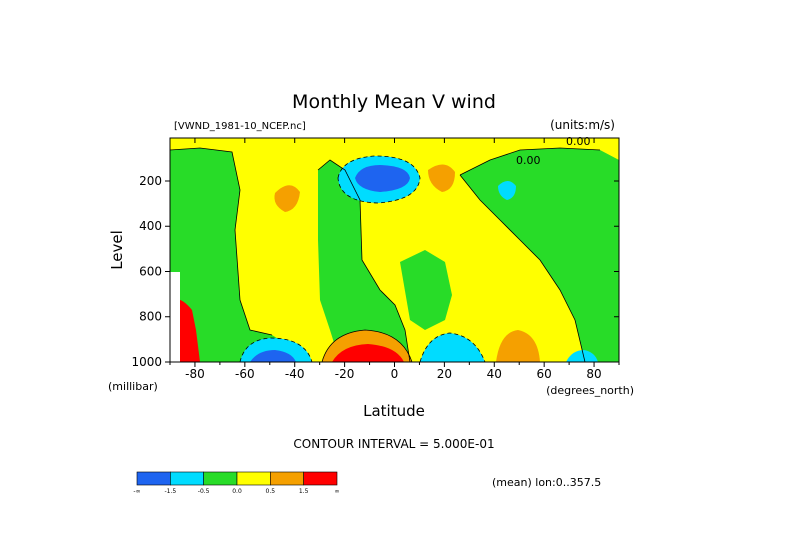 Image resolution: width=789 pixels, height=558 pixels. What do you see at coordinates (237, 491) in the screenshot?
I see `colorbar-label: 0.0` at bounding box center [237, 491].